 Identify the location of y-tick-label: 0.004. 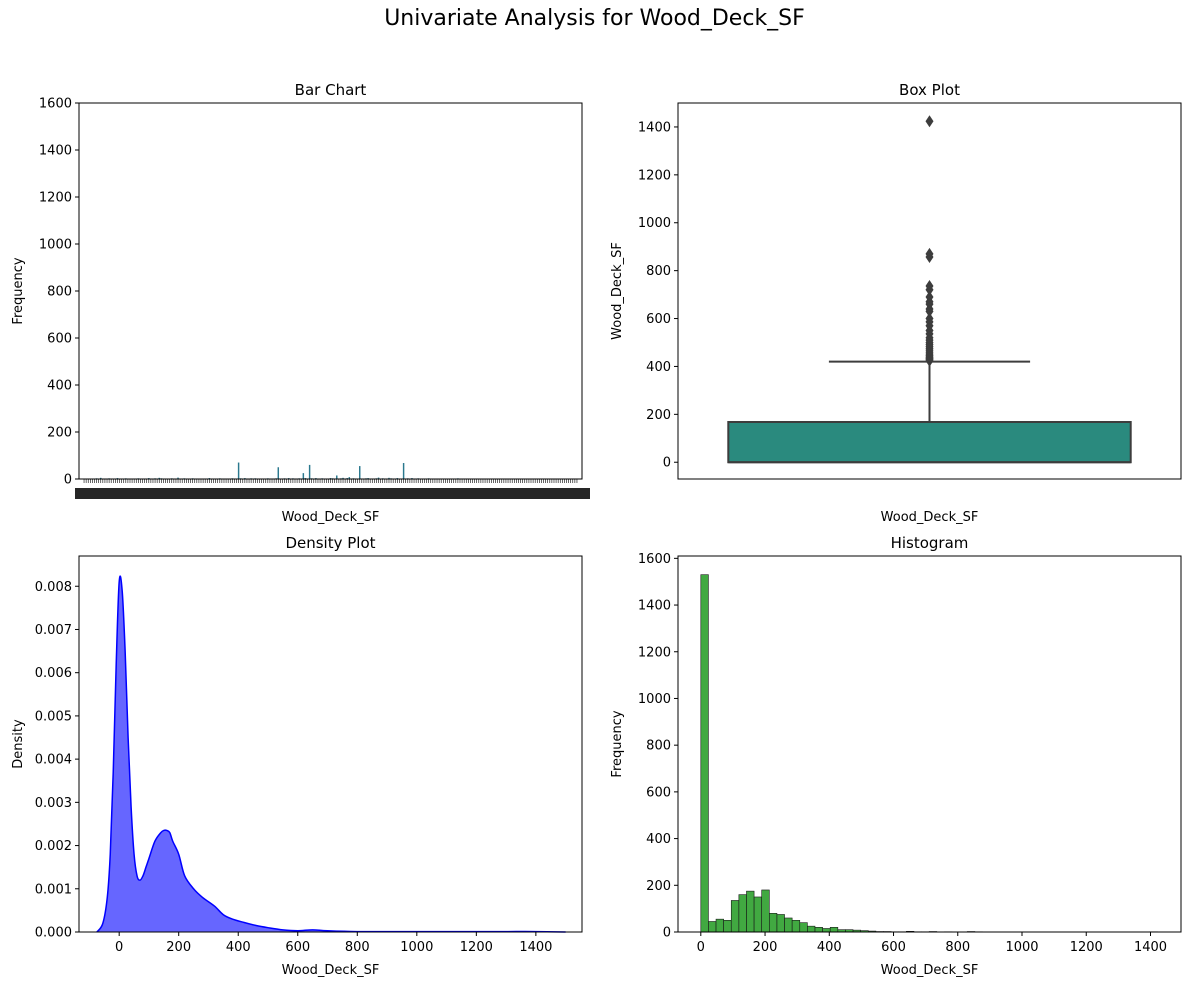
(53, 760).